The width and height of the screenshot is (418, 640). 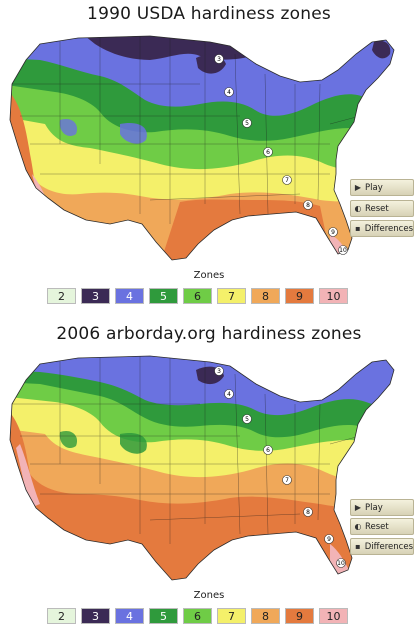 I want to click on map-title: 1990 USDA hardiness zones, so click(x=209, y=14).